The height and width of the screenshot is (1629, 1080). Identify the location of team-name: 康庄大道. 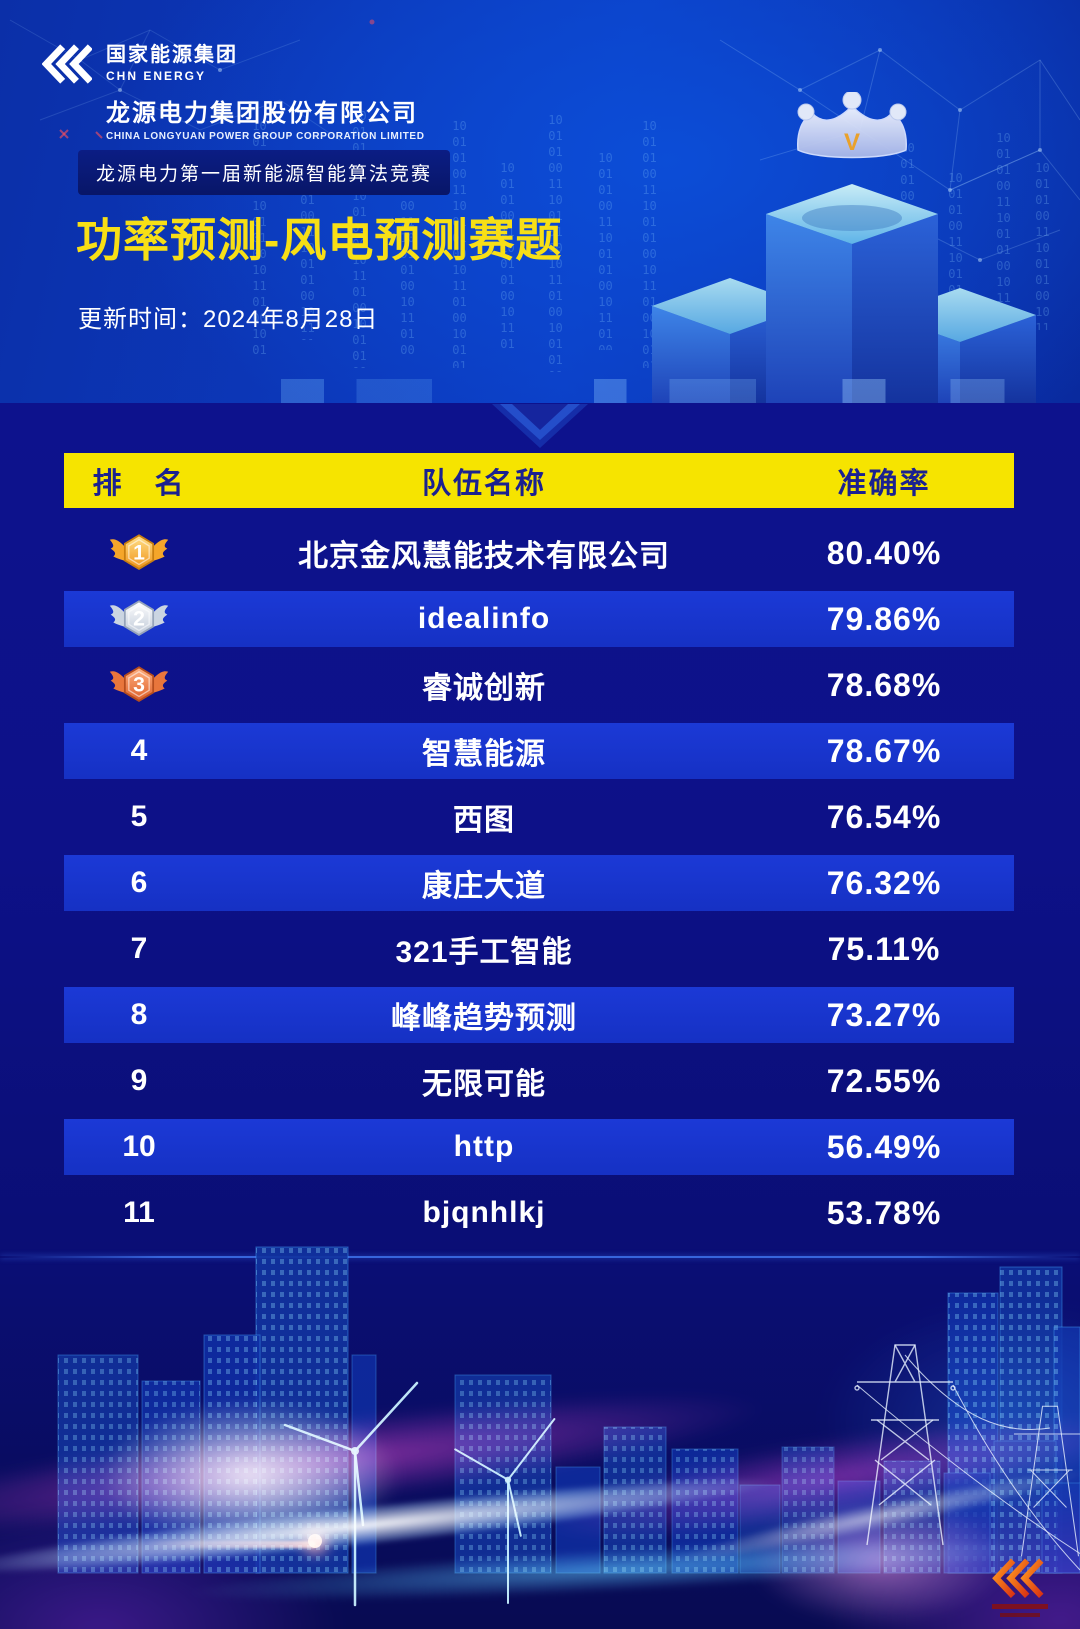
(484, 886).